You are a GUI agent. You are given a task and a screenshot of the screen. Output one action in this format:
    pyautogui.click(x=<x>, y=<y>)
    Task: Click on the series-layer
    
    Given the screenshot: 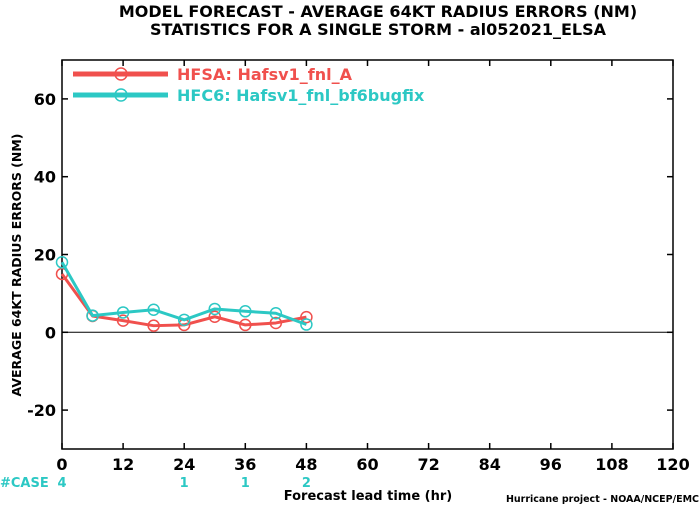 What is the action you would take?
    pyautogui.click(x=184, y=294)
    